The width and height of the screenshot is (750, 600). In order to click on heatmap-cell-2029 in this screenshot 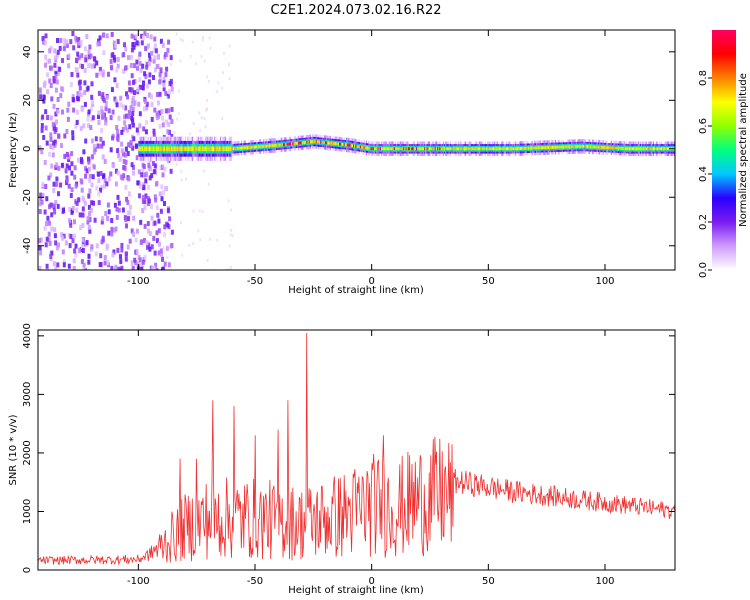, I will do `click(441, 149)`.